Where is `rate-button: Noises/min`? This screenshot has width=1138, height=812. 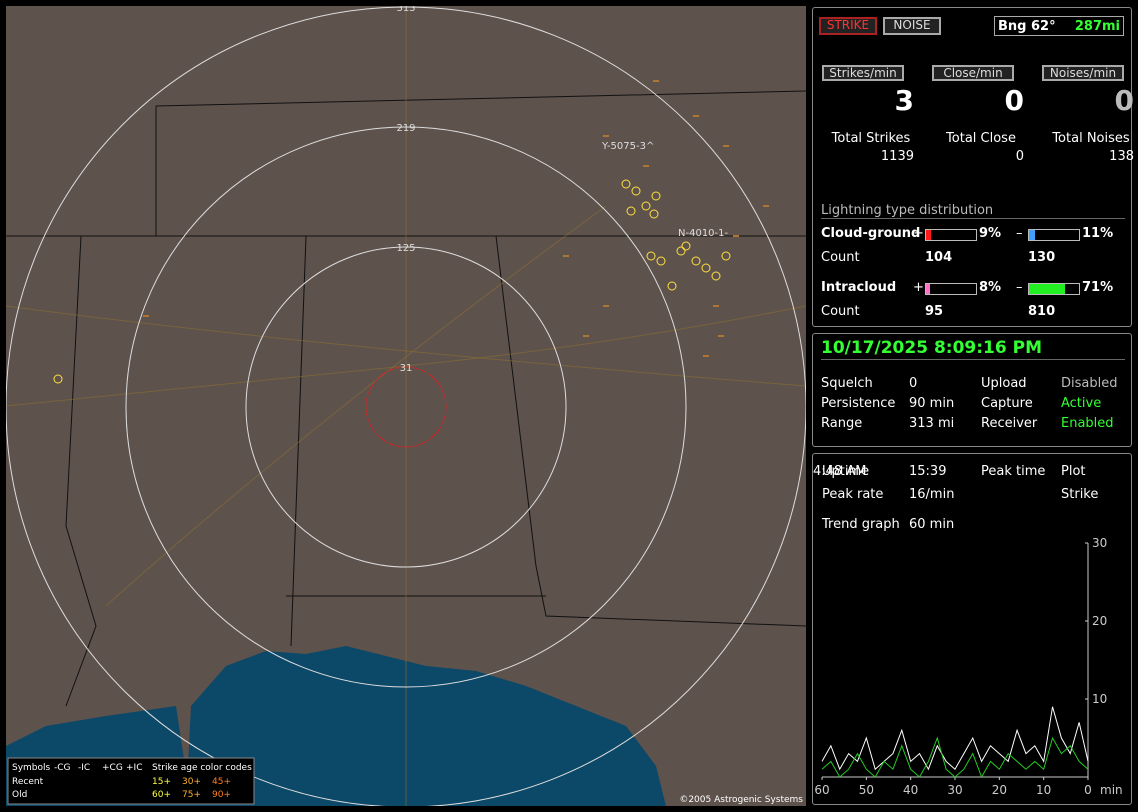 rate-button: Noises/min is located at coordinates (1083, 73).